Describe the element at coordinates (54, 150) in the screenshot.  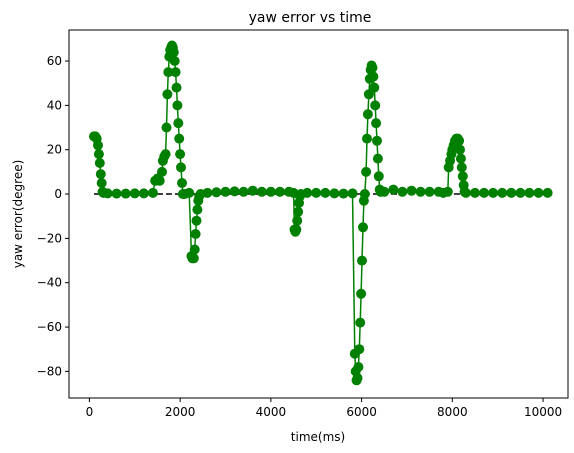
I see `y-tick-label: 20` at that location.